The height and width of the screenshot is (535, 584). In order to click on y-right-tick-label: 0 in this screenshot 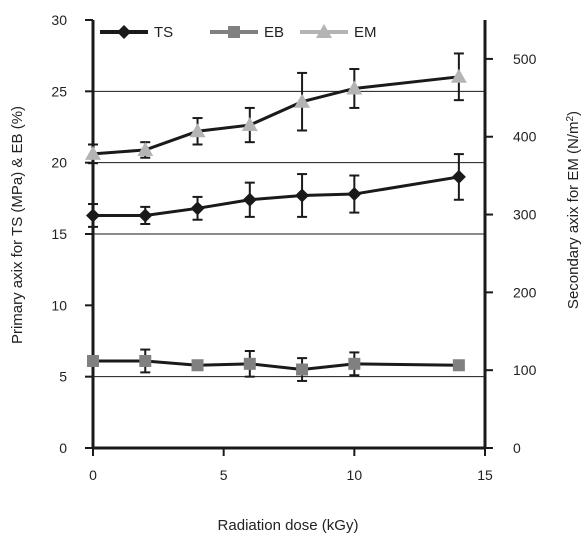, I will do `click(517, 448)`.